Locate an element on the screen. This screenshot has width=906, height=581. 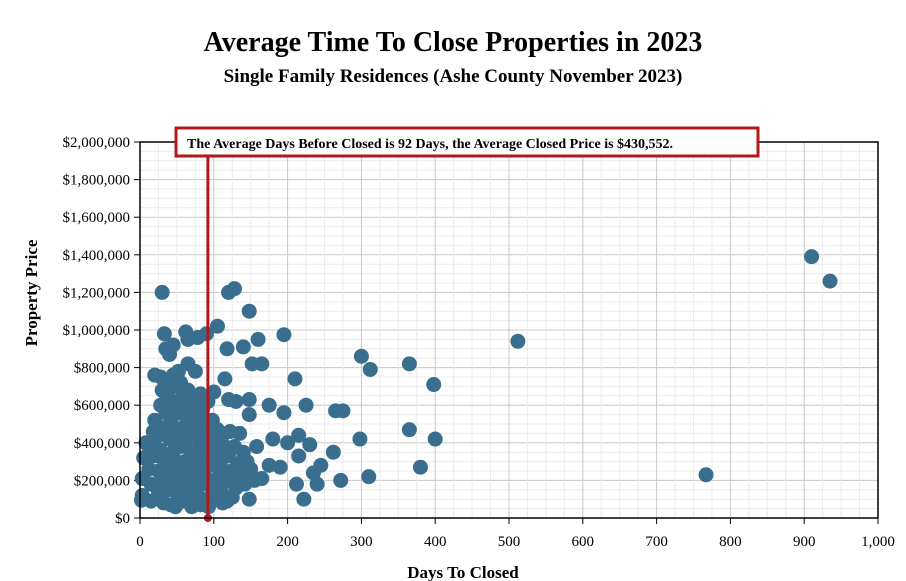
y-tick-label: $1,600,000 is located at coordinates (97, 218).